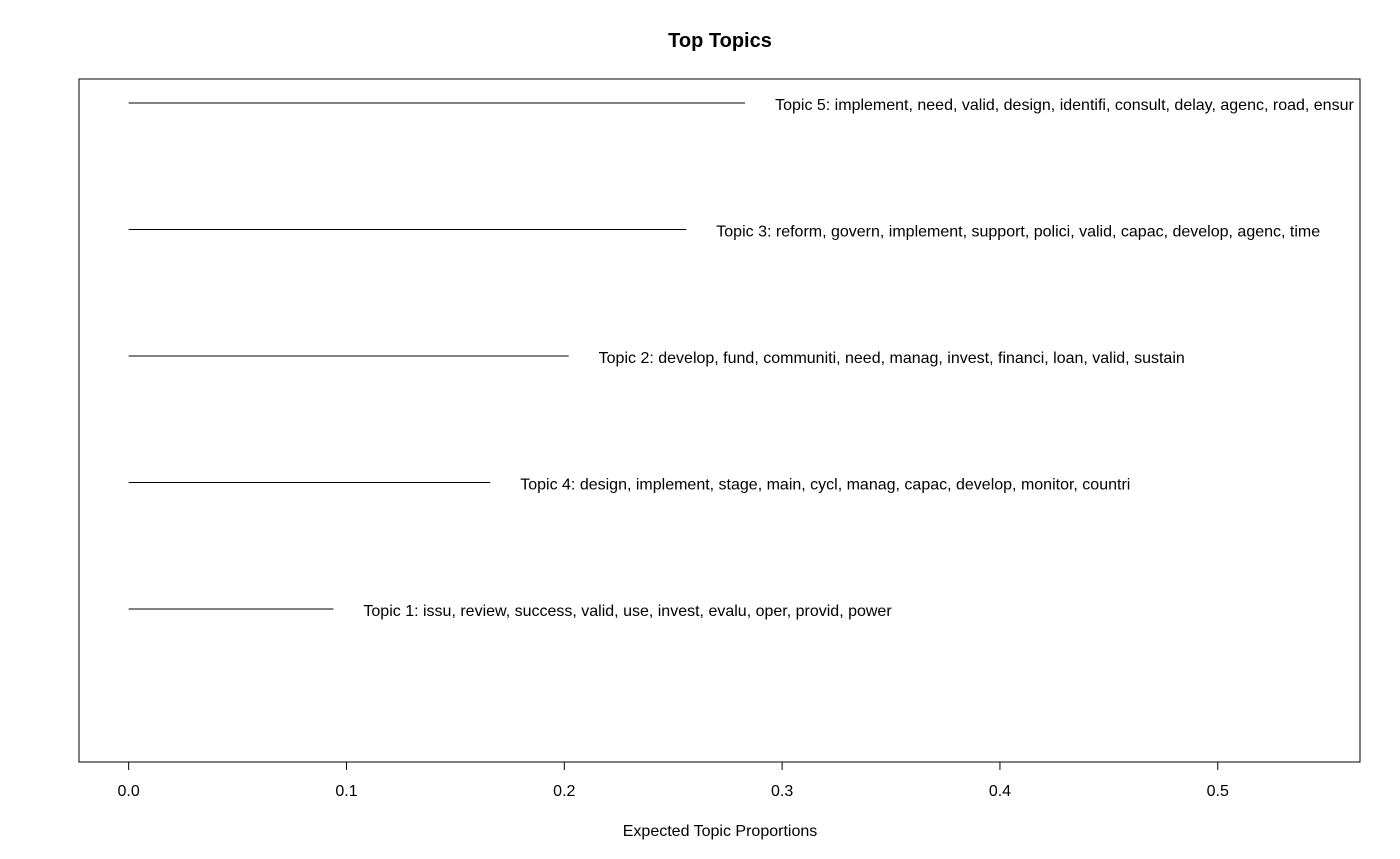 The image size is (1400, 859). I want to click on x-tick-label: 0.2, so click(564, 791).